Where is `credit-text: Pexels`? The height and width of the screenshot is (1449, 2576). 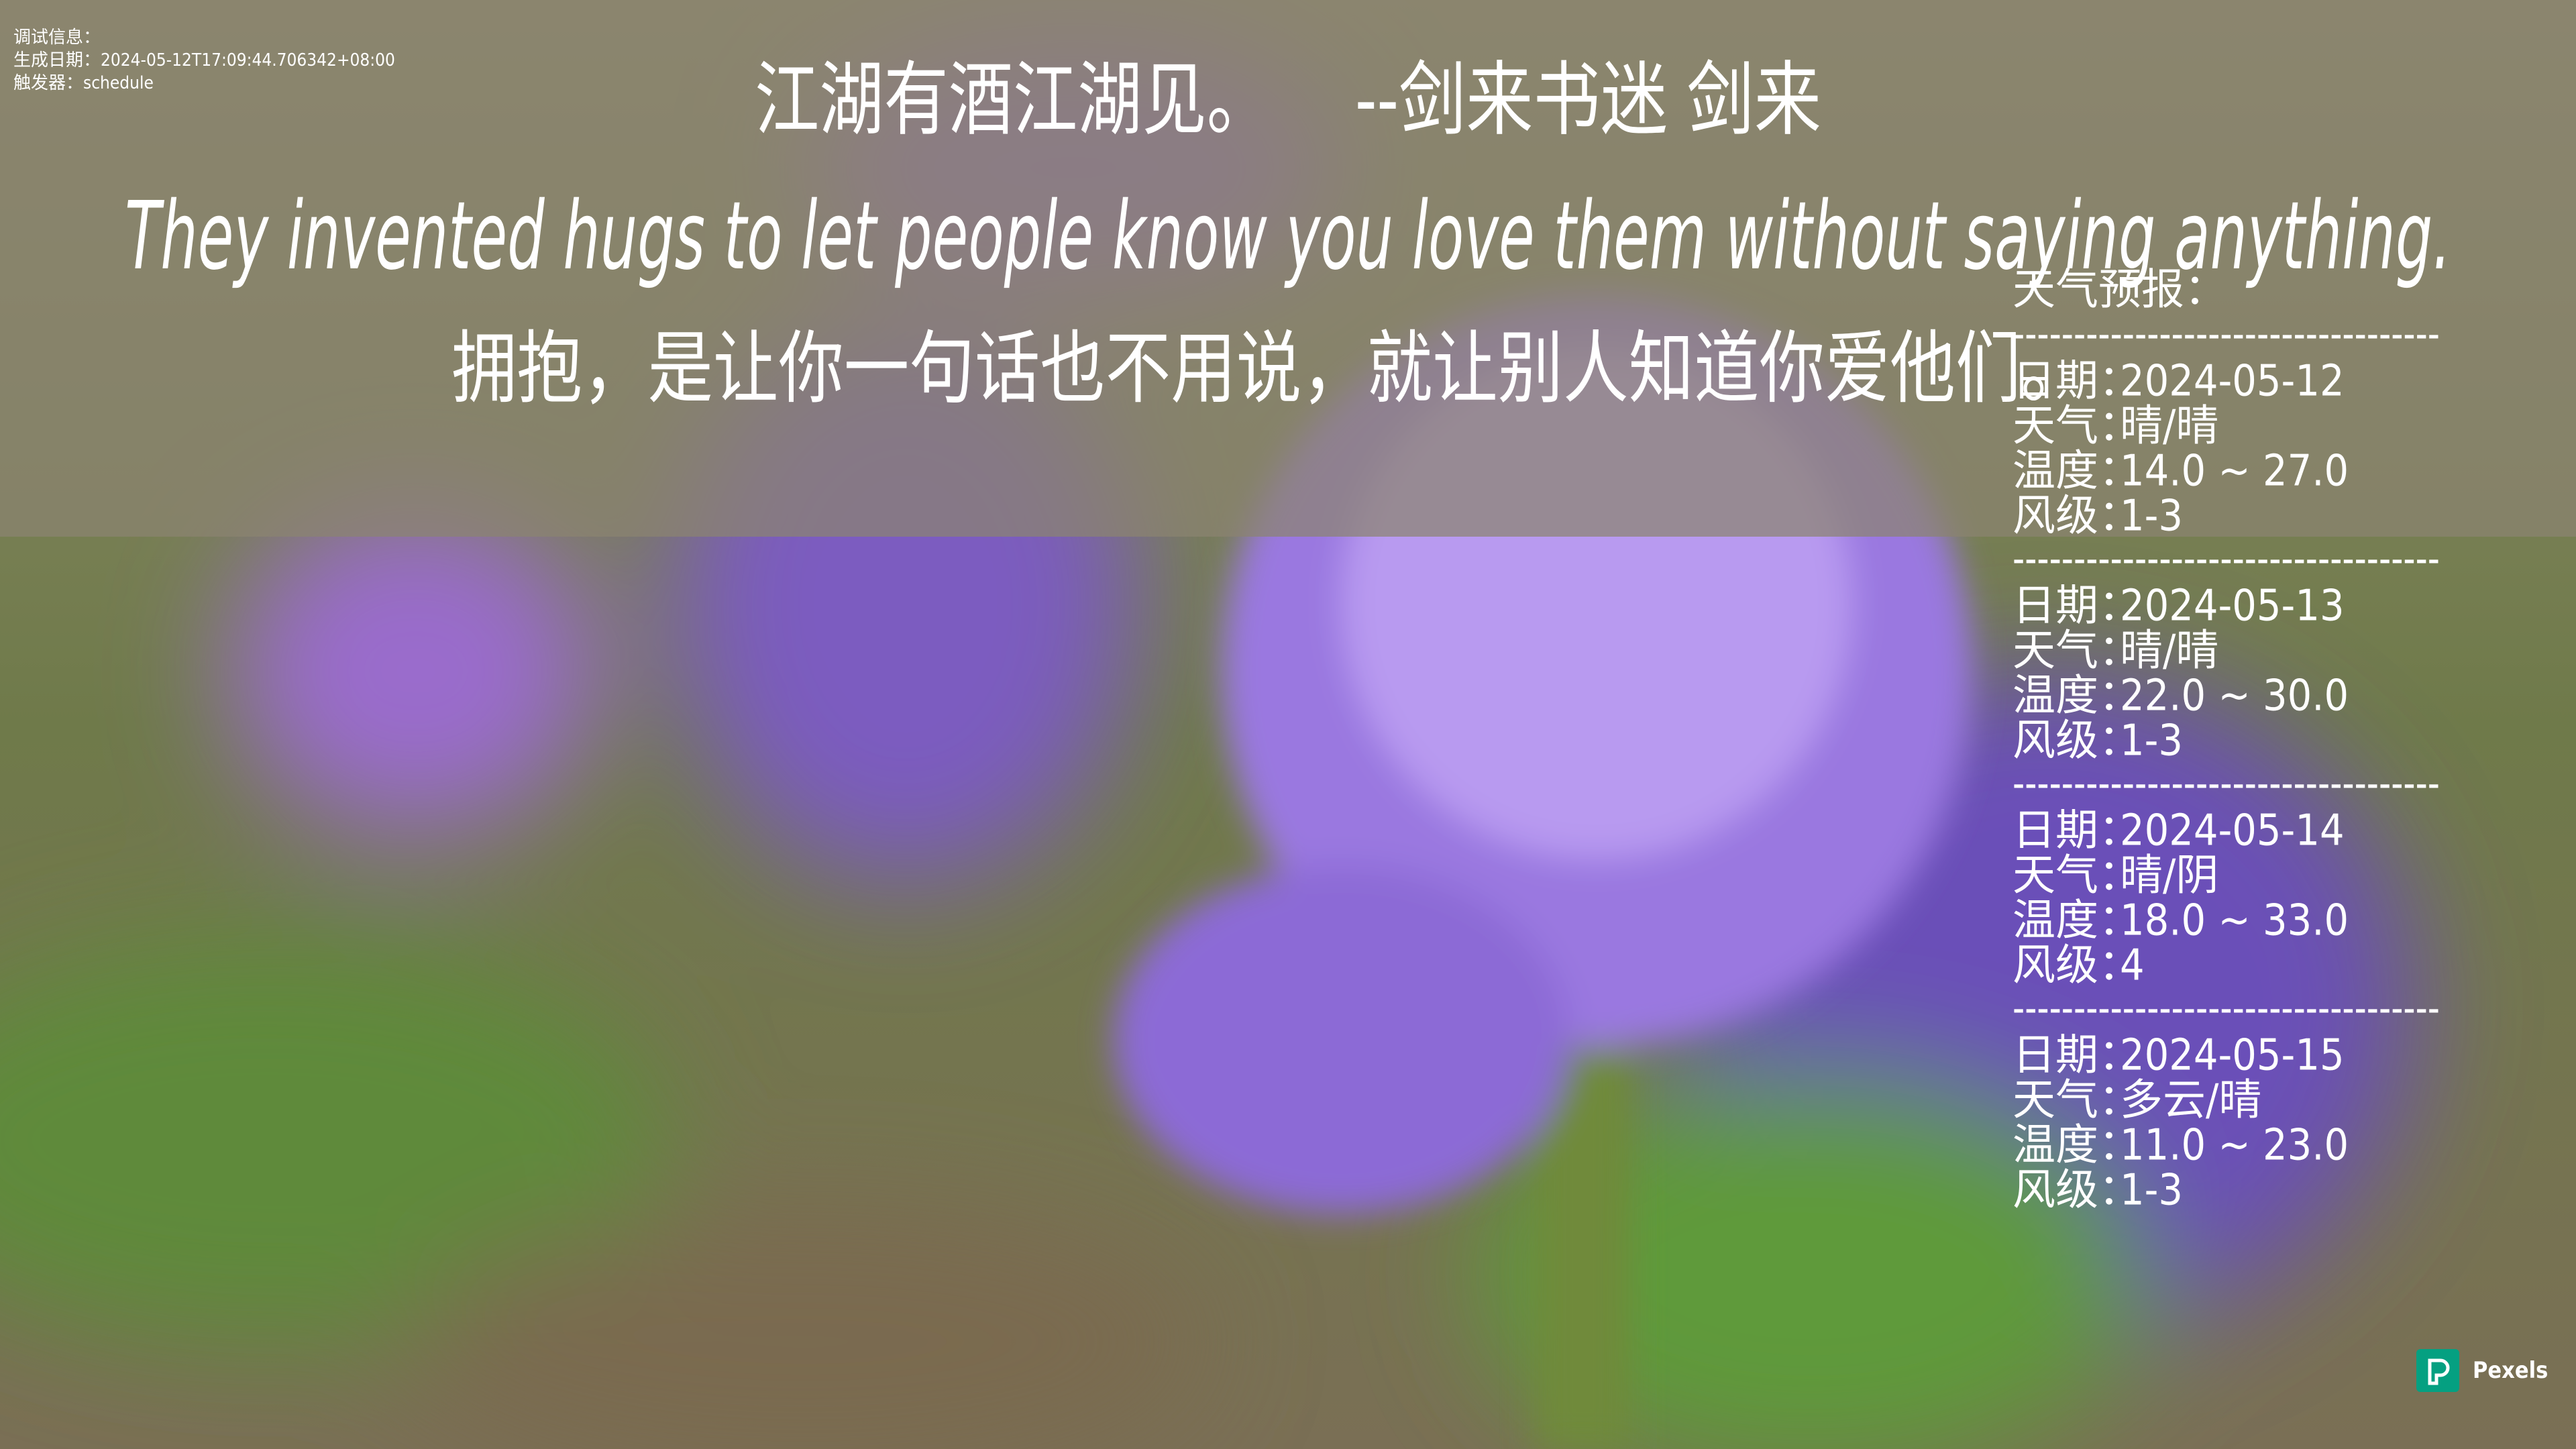 credit-text: Pexels is located at coordinates (2510, 1370).